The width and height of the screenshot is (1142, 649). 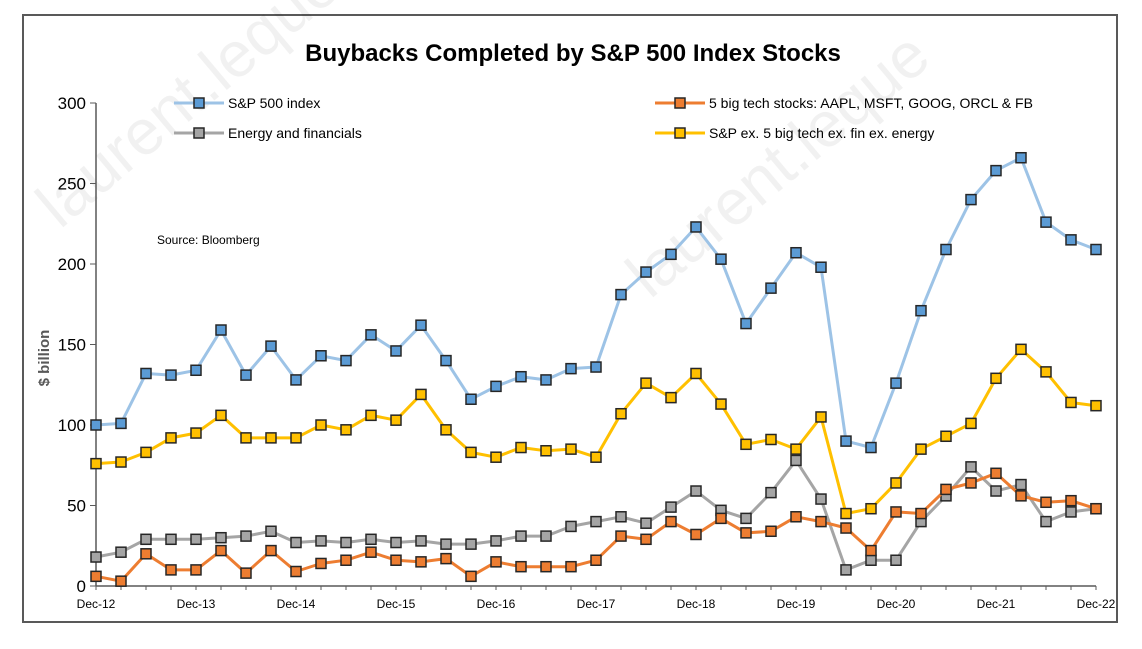 I want to click on y-tick-label: 0, so click(x=81, y=586).